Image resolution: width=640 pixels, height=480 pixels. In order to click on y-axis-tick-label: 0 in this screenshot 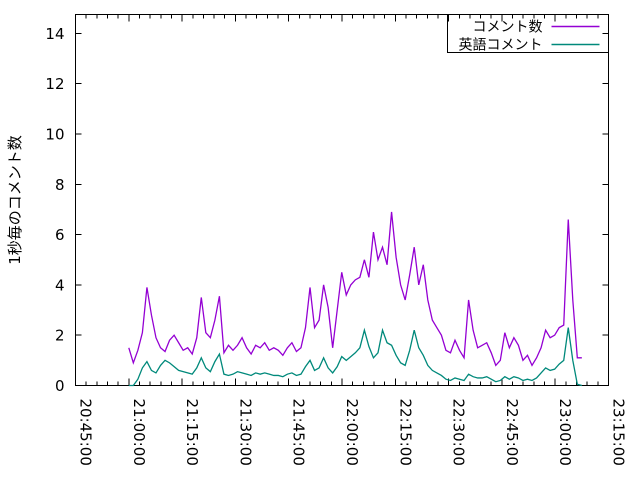, I will do `click(60, 386)`.